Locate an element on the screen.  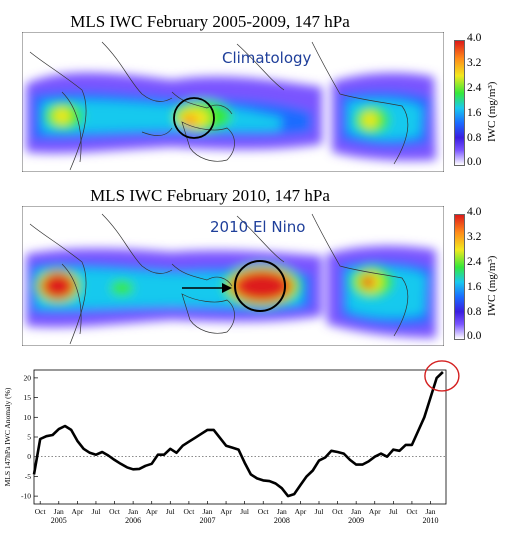
panel2-colorbar-tick: 0.0 is located at coordinates (474, 336).